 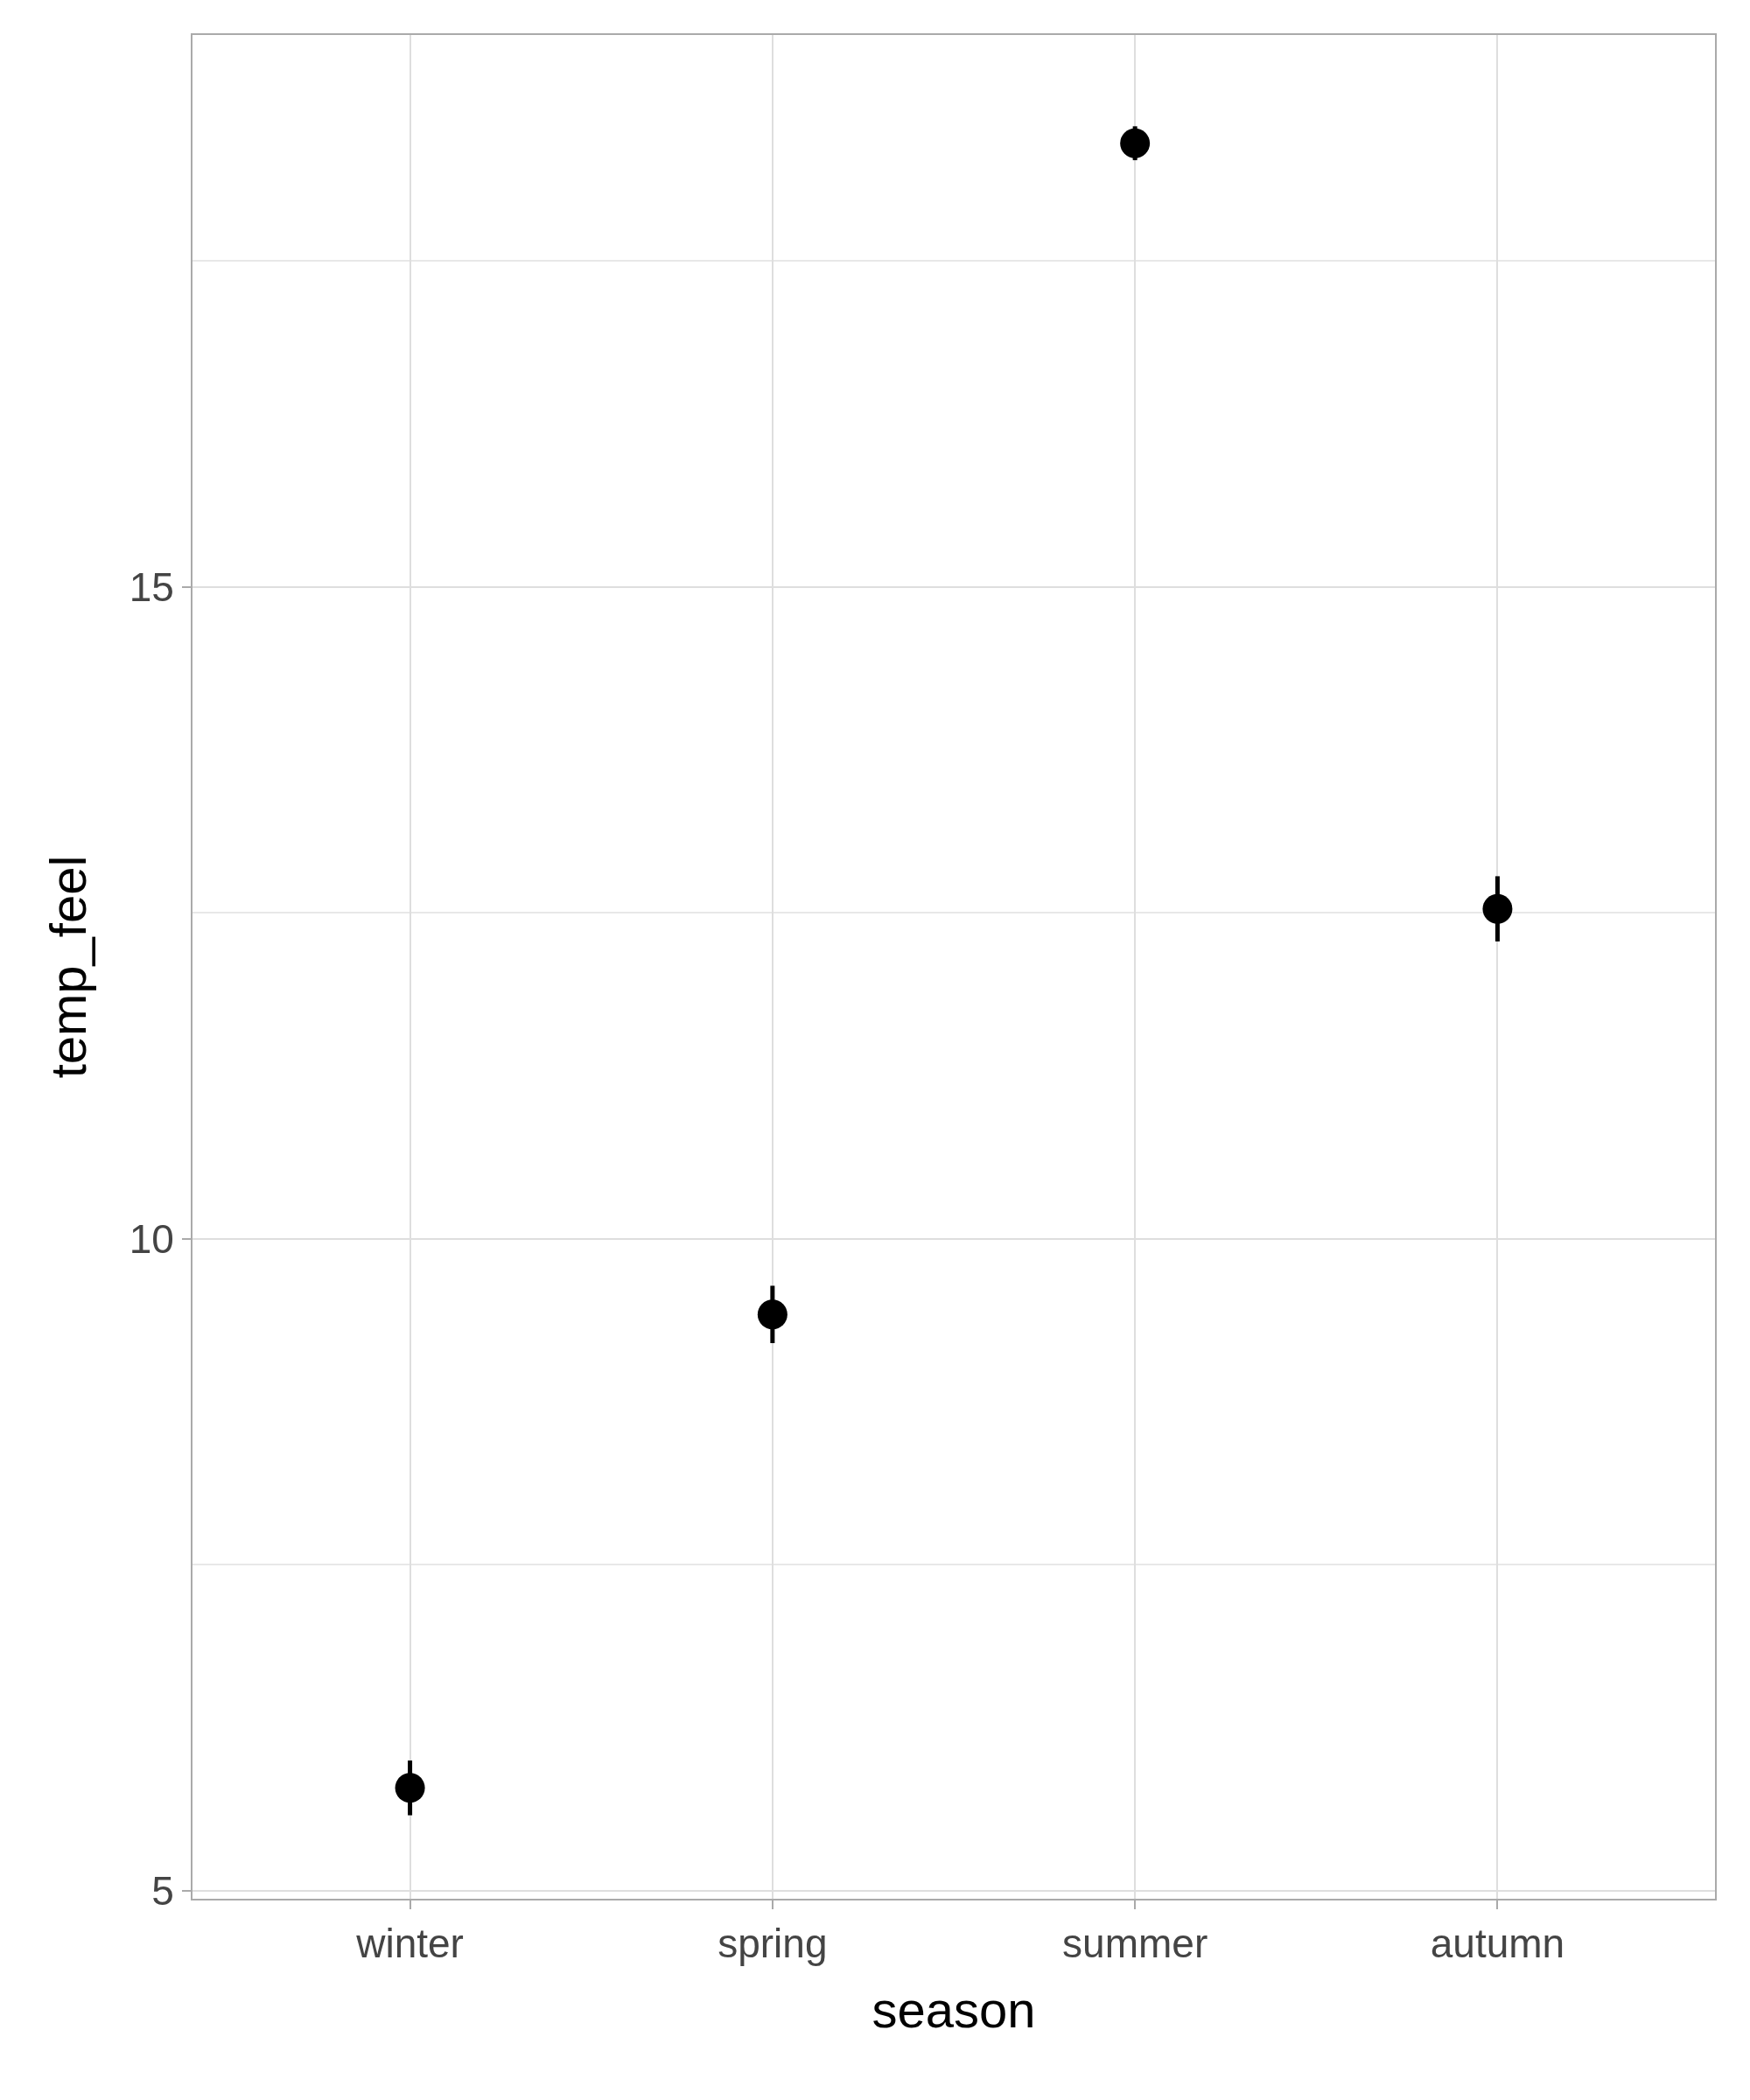 What do you see at coordinates (1135, 1944) in the screenshot?
I see `x-tick-label: summer` at bounding box center [1135, 1944].